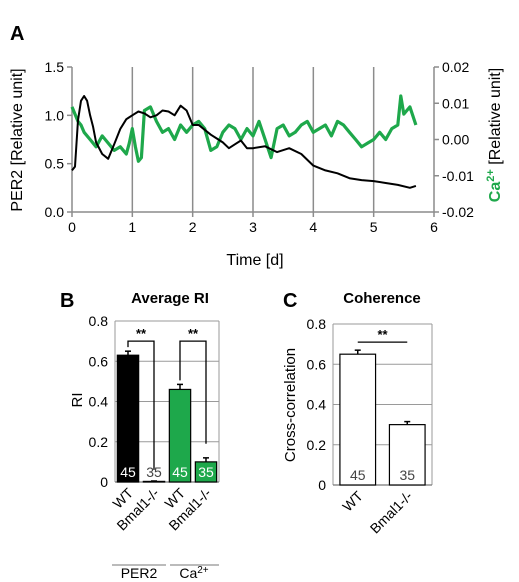  What do you see at coordinates (188, 573) in the screenshot?
I see `group-label-ca-base: Ca` at bounding box center [188, 573].